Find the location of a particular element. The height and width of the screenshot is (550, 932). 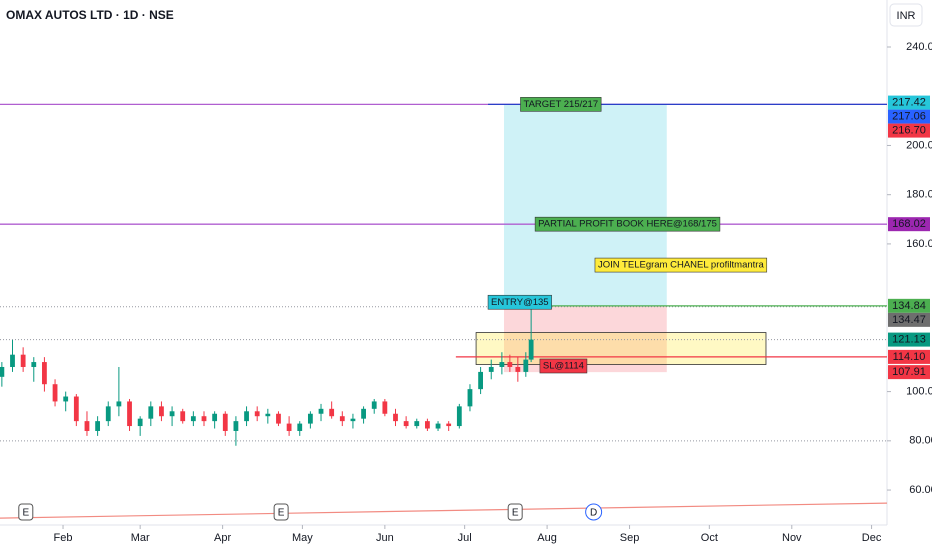

note-text: SL@1114 is located at coordinates (563, 366).